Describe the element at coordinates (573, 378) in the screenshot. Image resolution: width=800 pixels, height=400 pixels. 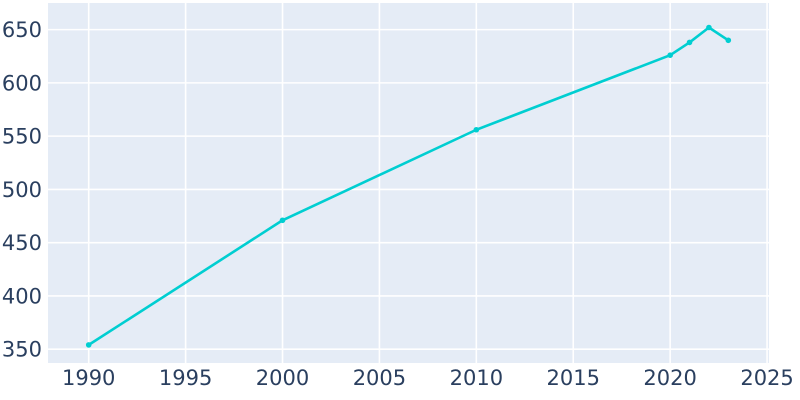
I see `x-tick-label: 2015` at that location.